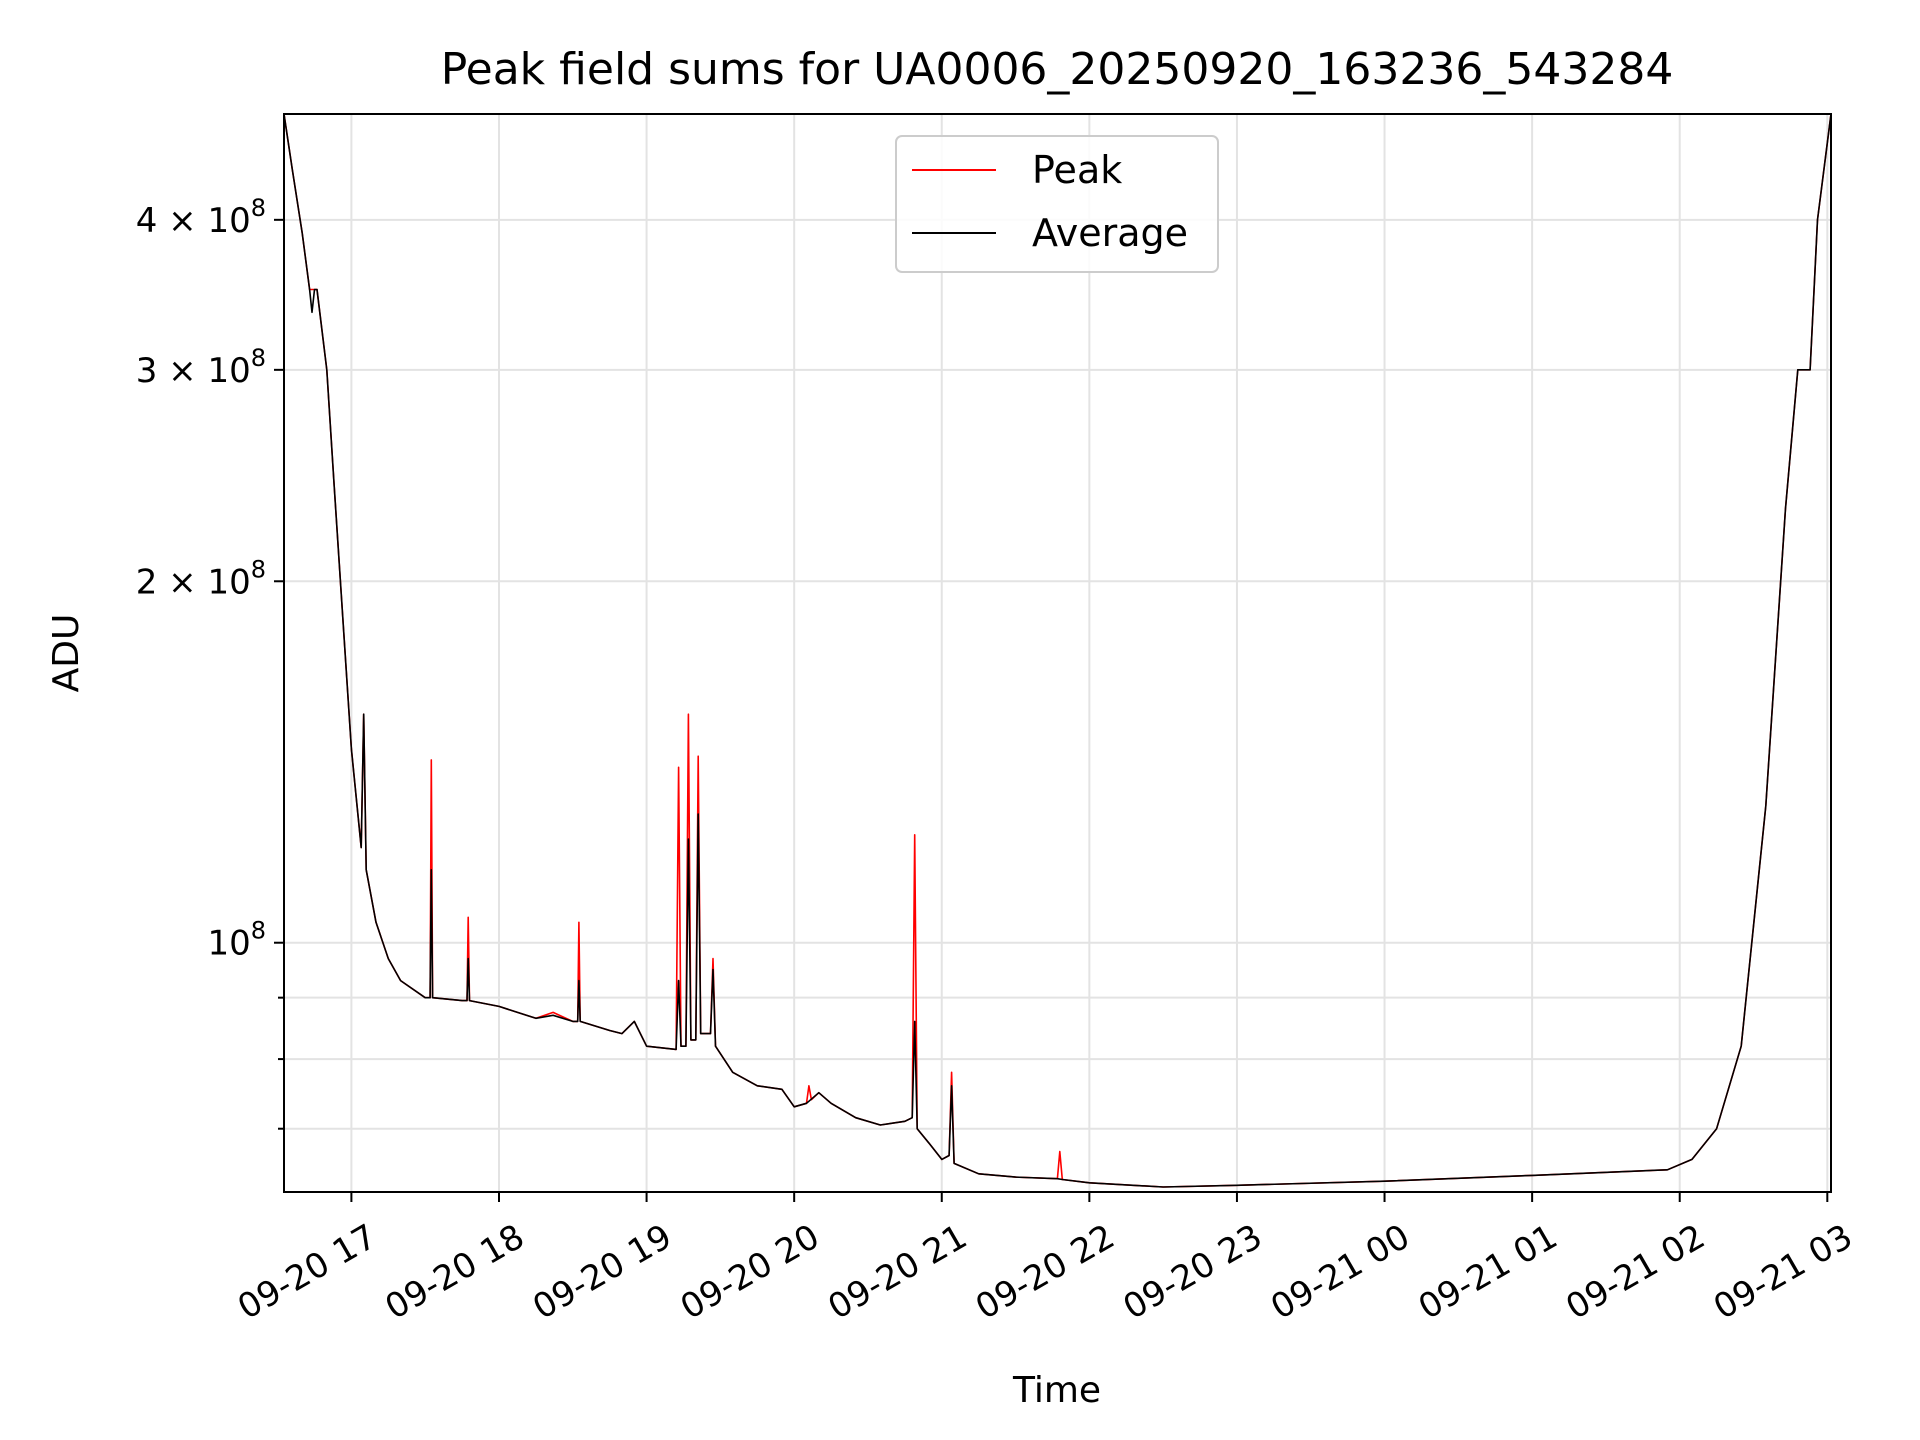 This screenshot has height=1440, width=1920. Describe the element at coordinates (66, 653) in the screenshot. I see `y-axis-label: ADU` at that location.